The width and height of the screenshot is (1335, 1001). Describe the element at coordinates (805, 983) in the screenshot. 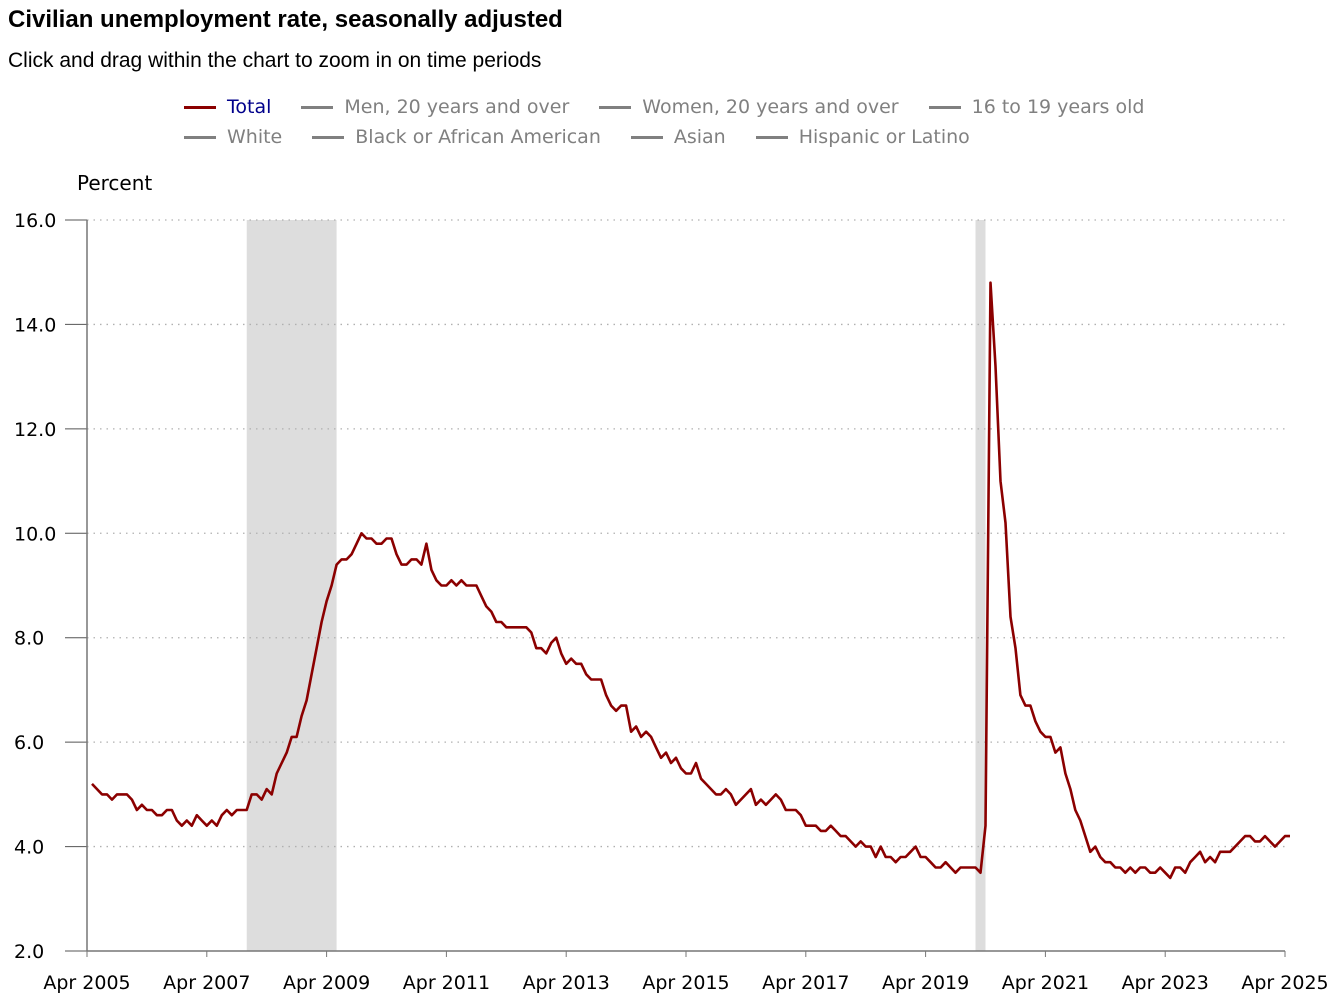

I see `x-tick-label: Apr 2017` at that location.